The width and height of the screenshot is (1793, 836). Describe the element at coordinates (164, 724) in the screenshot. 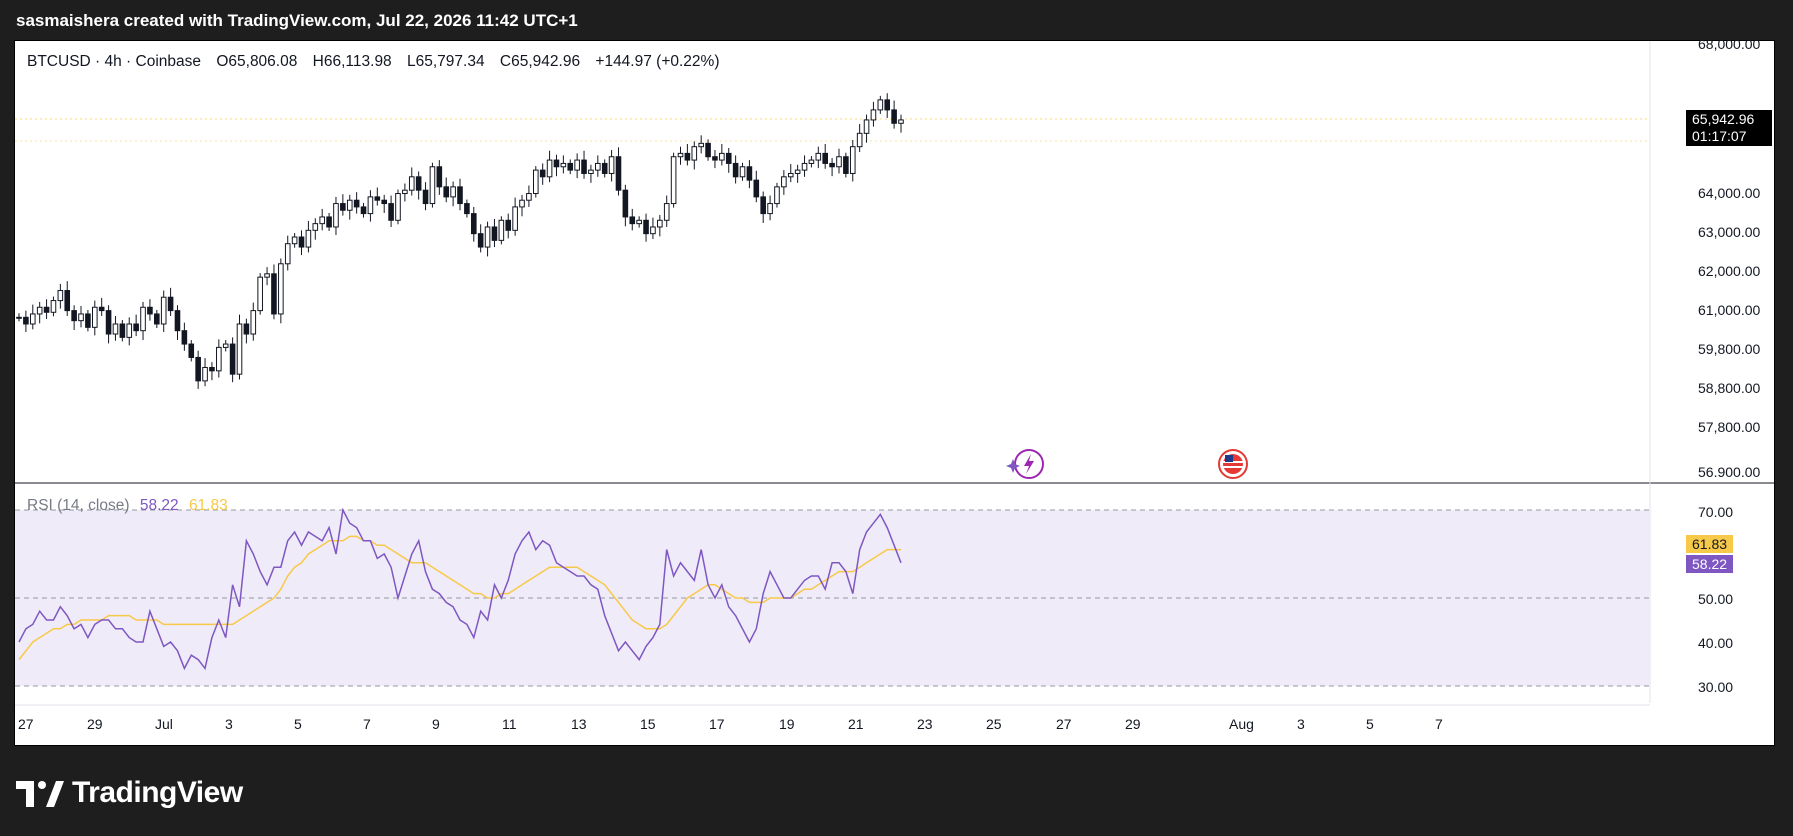

I see `time-axis-label: Jul` at that location.